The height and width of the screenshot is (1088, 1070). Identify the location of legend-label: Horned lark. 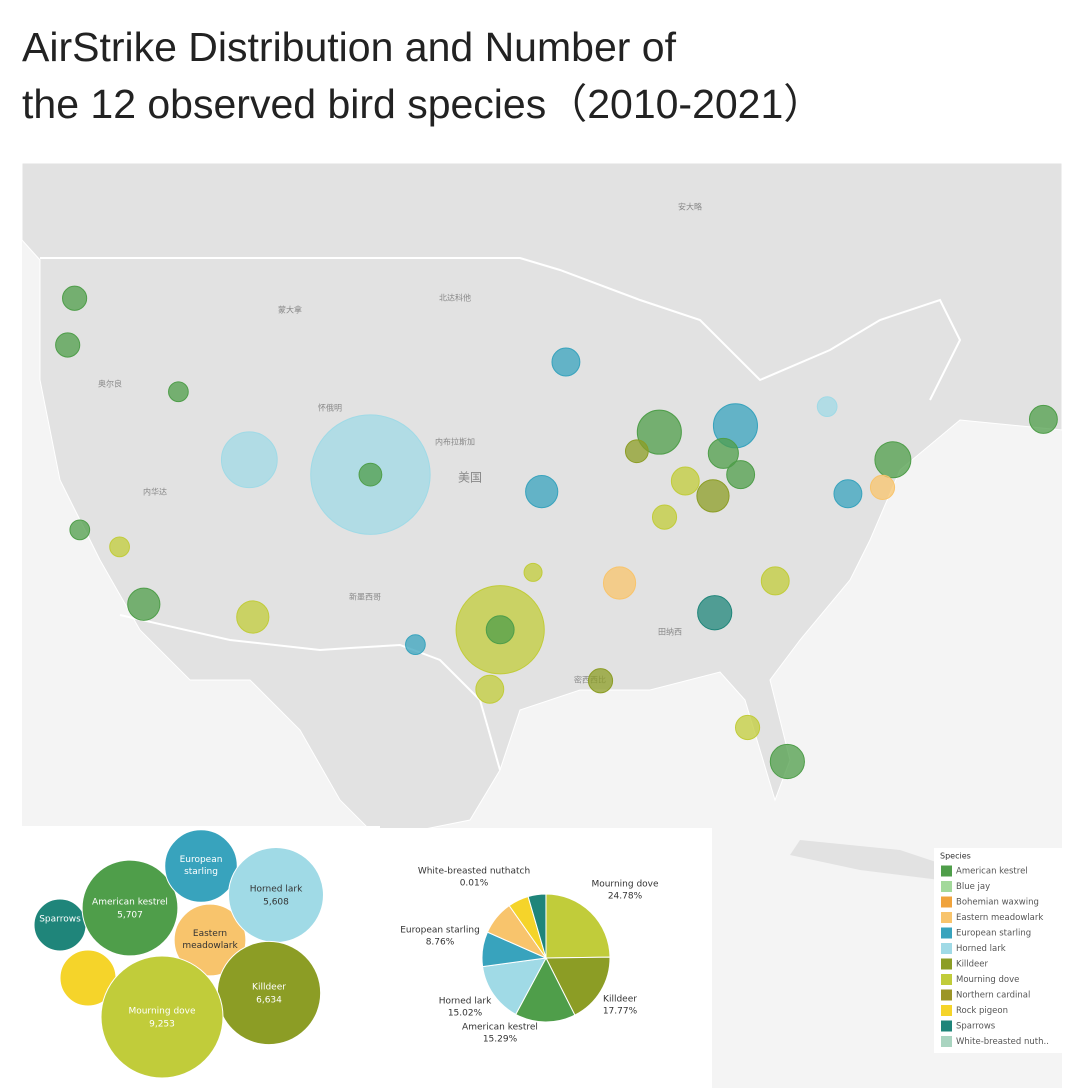
(981, 949).